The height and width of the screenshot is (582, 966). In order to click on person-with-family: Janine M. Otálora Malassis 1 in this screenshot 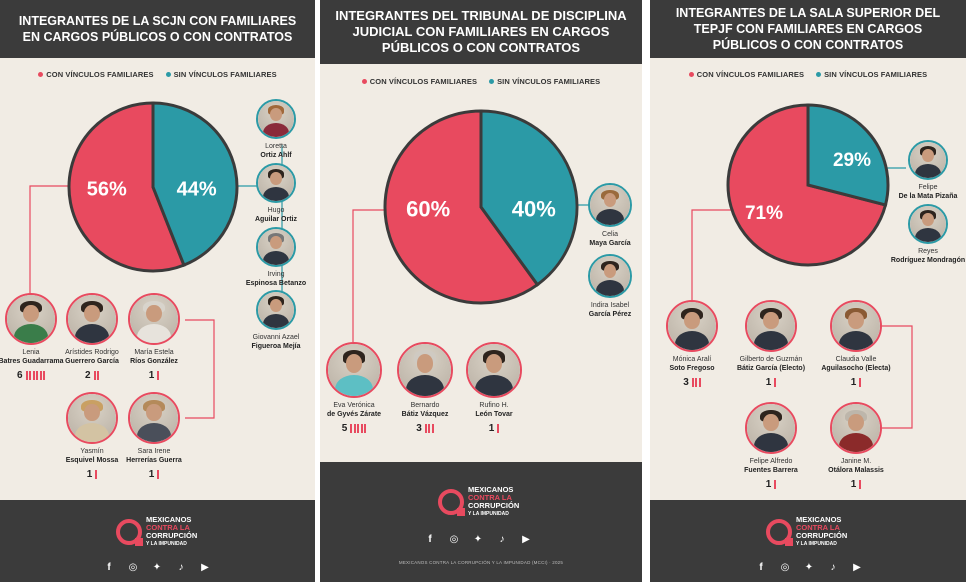, I will do `click(856, 446)`.